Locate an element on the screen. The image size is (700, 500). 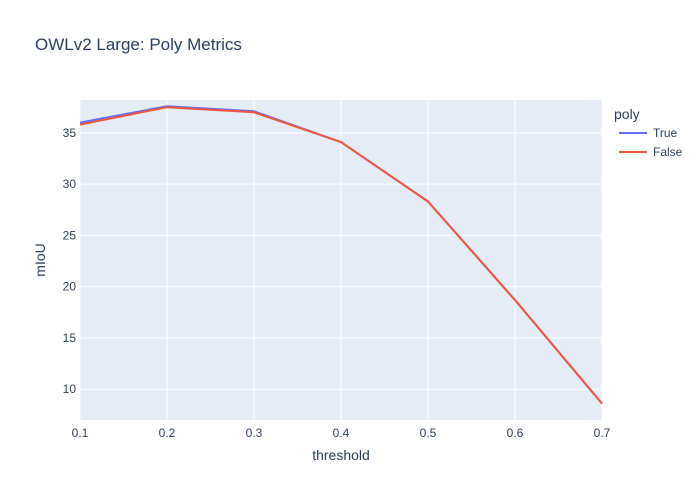
y-tick-label: 10 is located at coordinates (70, 389).